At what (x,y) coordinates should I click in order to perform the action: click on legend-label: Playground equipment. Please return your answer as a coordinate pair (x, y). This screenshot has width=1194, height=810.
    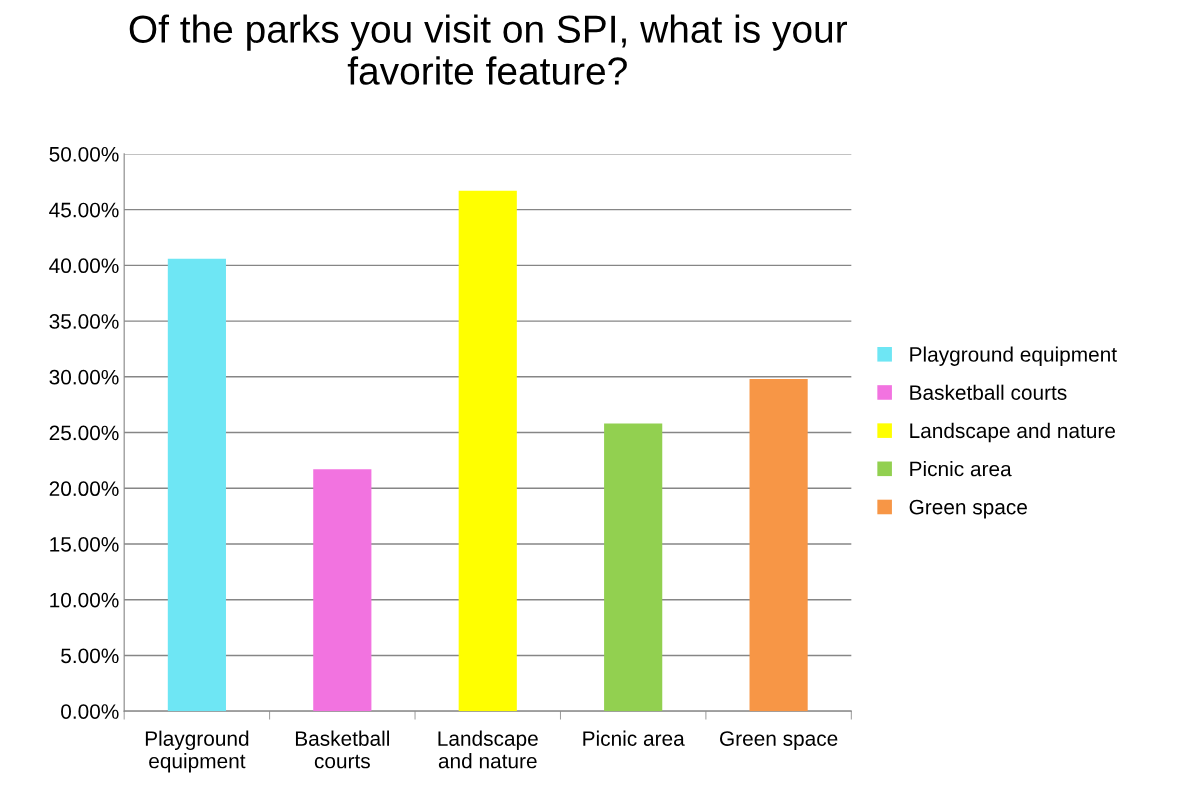
    Looking at the image, I should click on (1013, 356).